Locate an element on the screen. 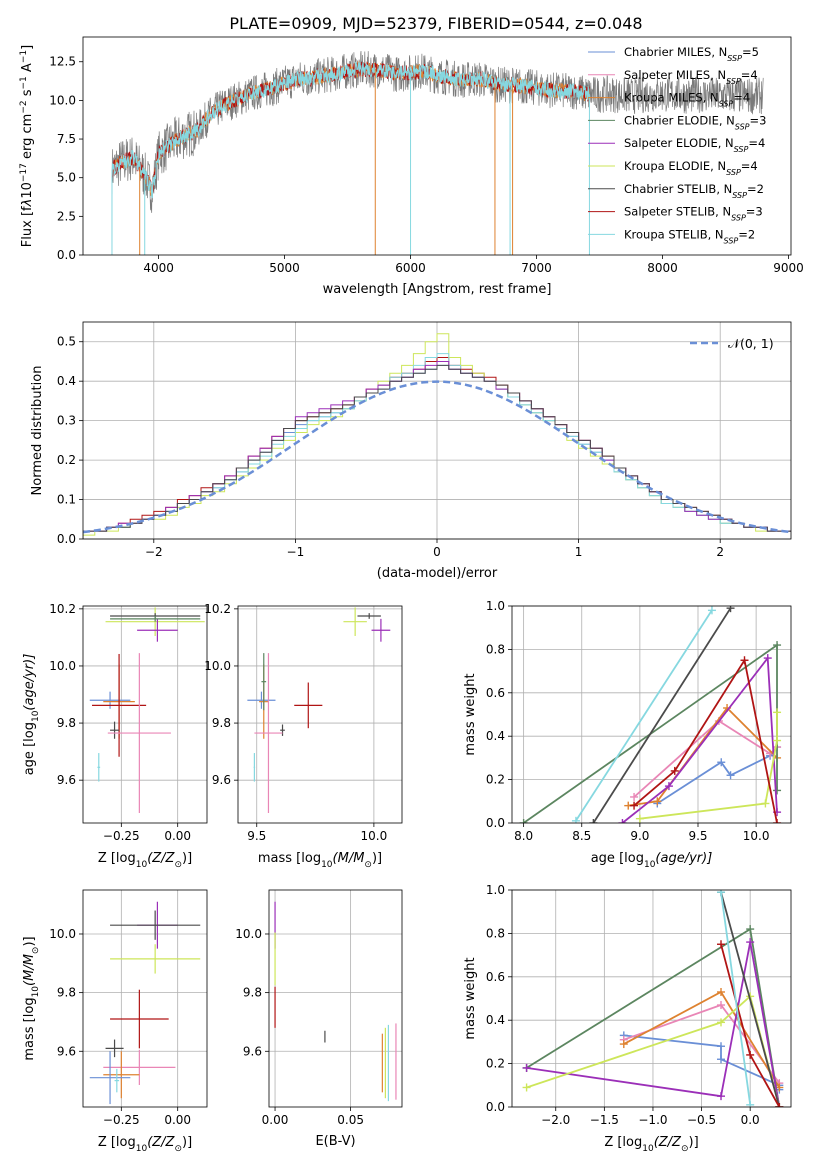 The image size is (819, 1170). x-axis-label-part: (M/M is located at coordinates (349, 858).